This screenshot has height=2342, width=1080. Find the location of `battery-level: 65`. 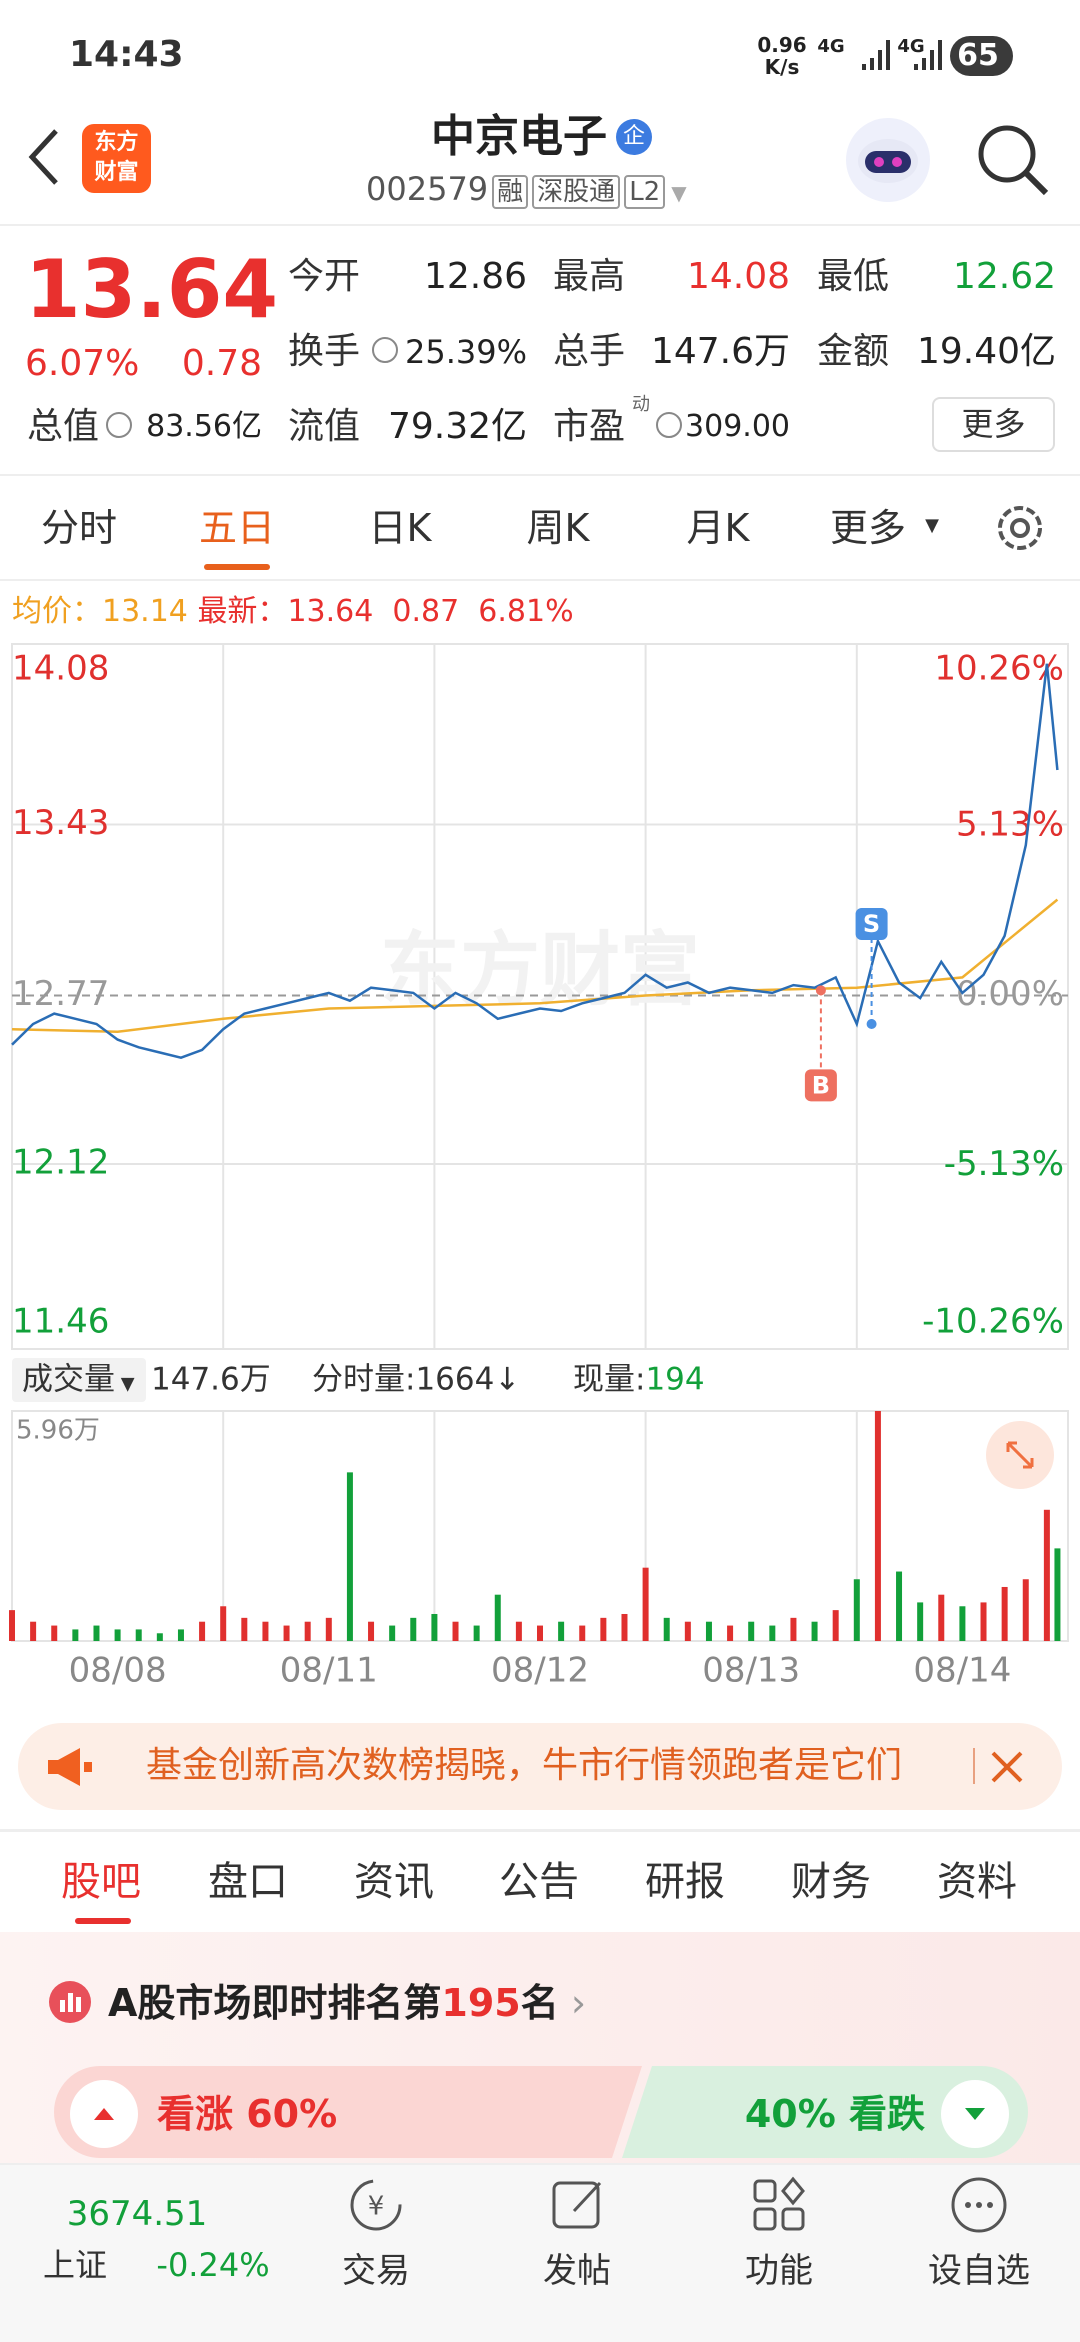

battery-level: 65 is located at coordinates (978, 55).